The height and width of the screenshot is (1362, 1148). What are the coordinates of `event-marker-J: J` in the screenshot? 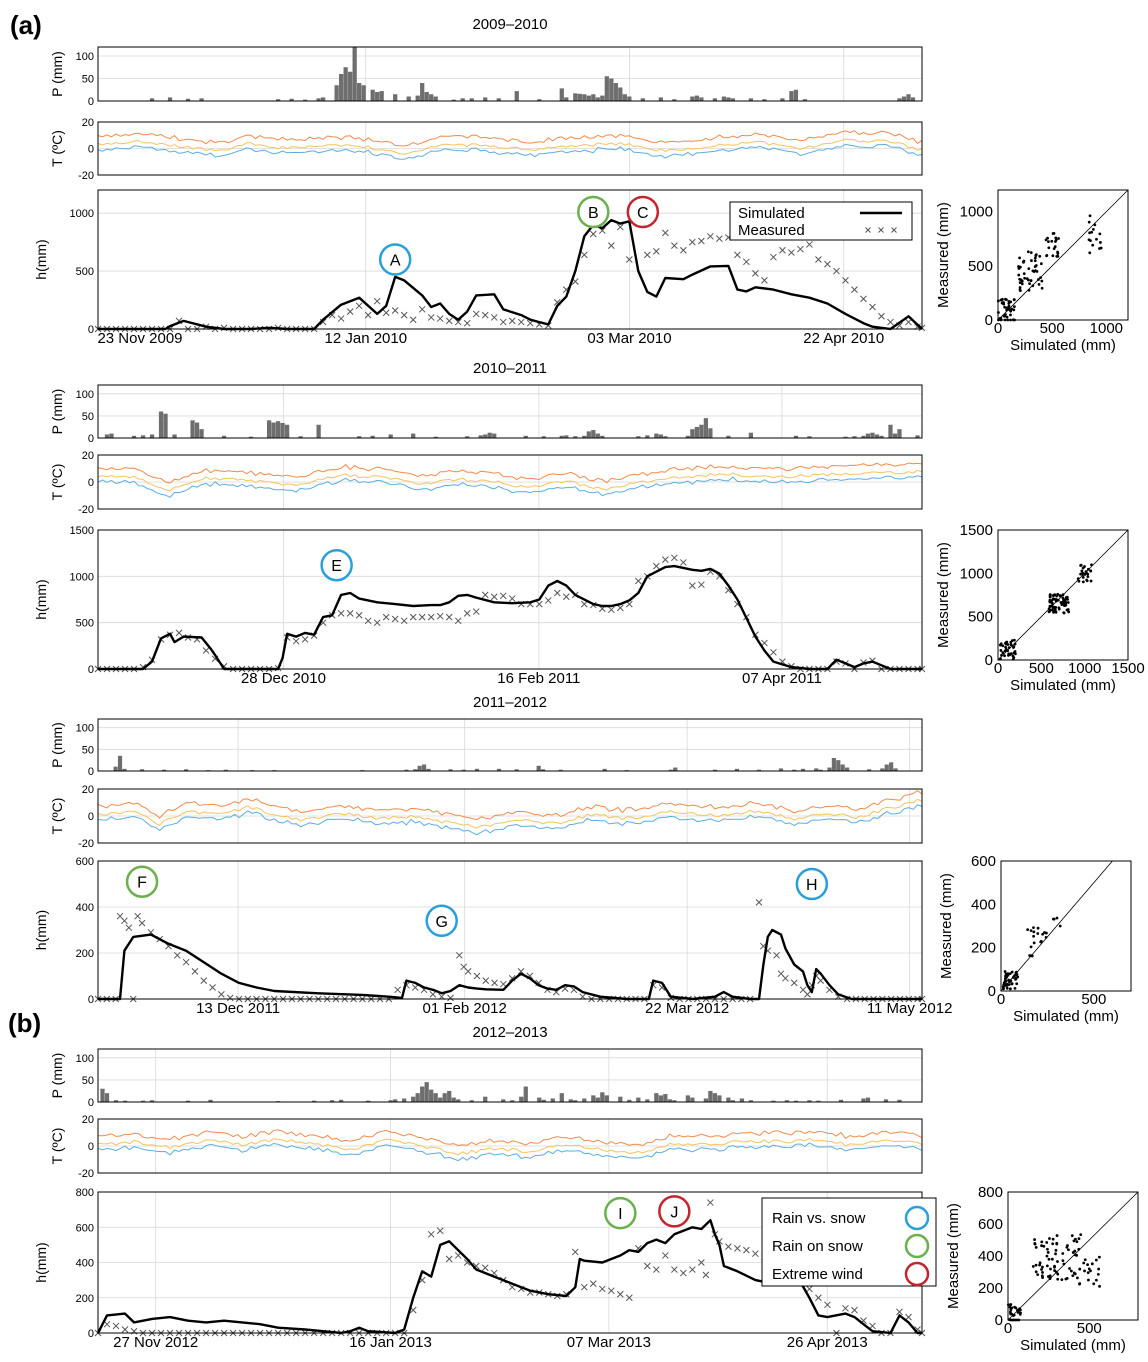 It's located at (674, 1211).